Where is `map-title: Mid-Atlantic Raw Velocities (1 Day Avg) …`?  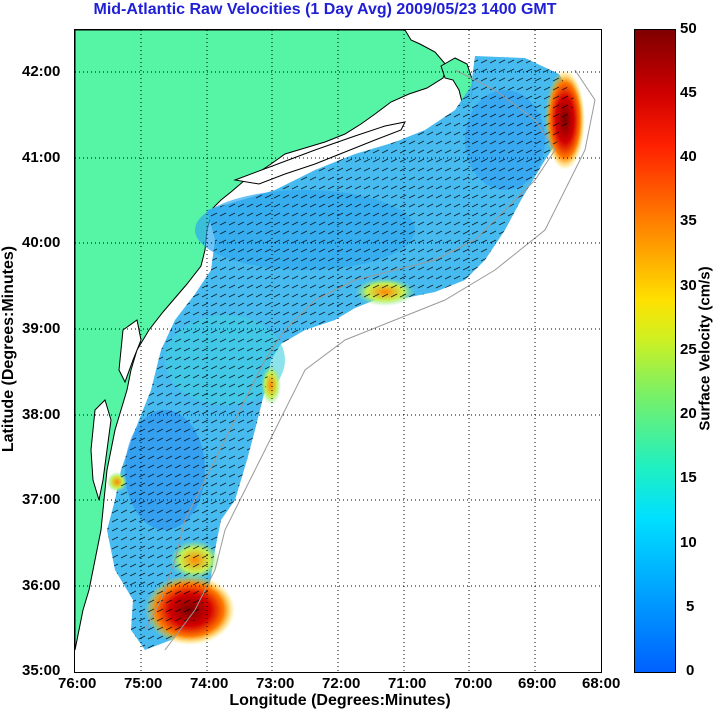 map-title: Mid-Atlantic Raw Velocities (1 Day Avg) … is located at coordinates (325, 9).